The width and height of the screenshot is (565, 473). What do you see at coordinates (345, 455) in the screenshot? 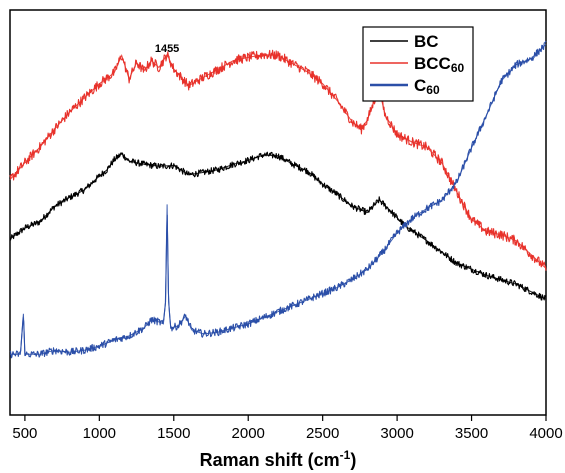
I see `x-axis-title-superscript: -1` at bounding box center [345, 455].